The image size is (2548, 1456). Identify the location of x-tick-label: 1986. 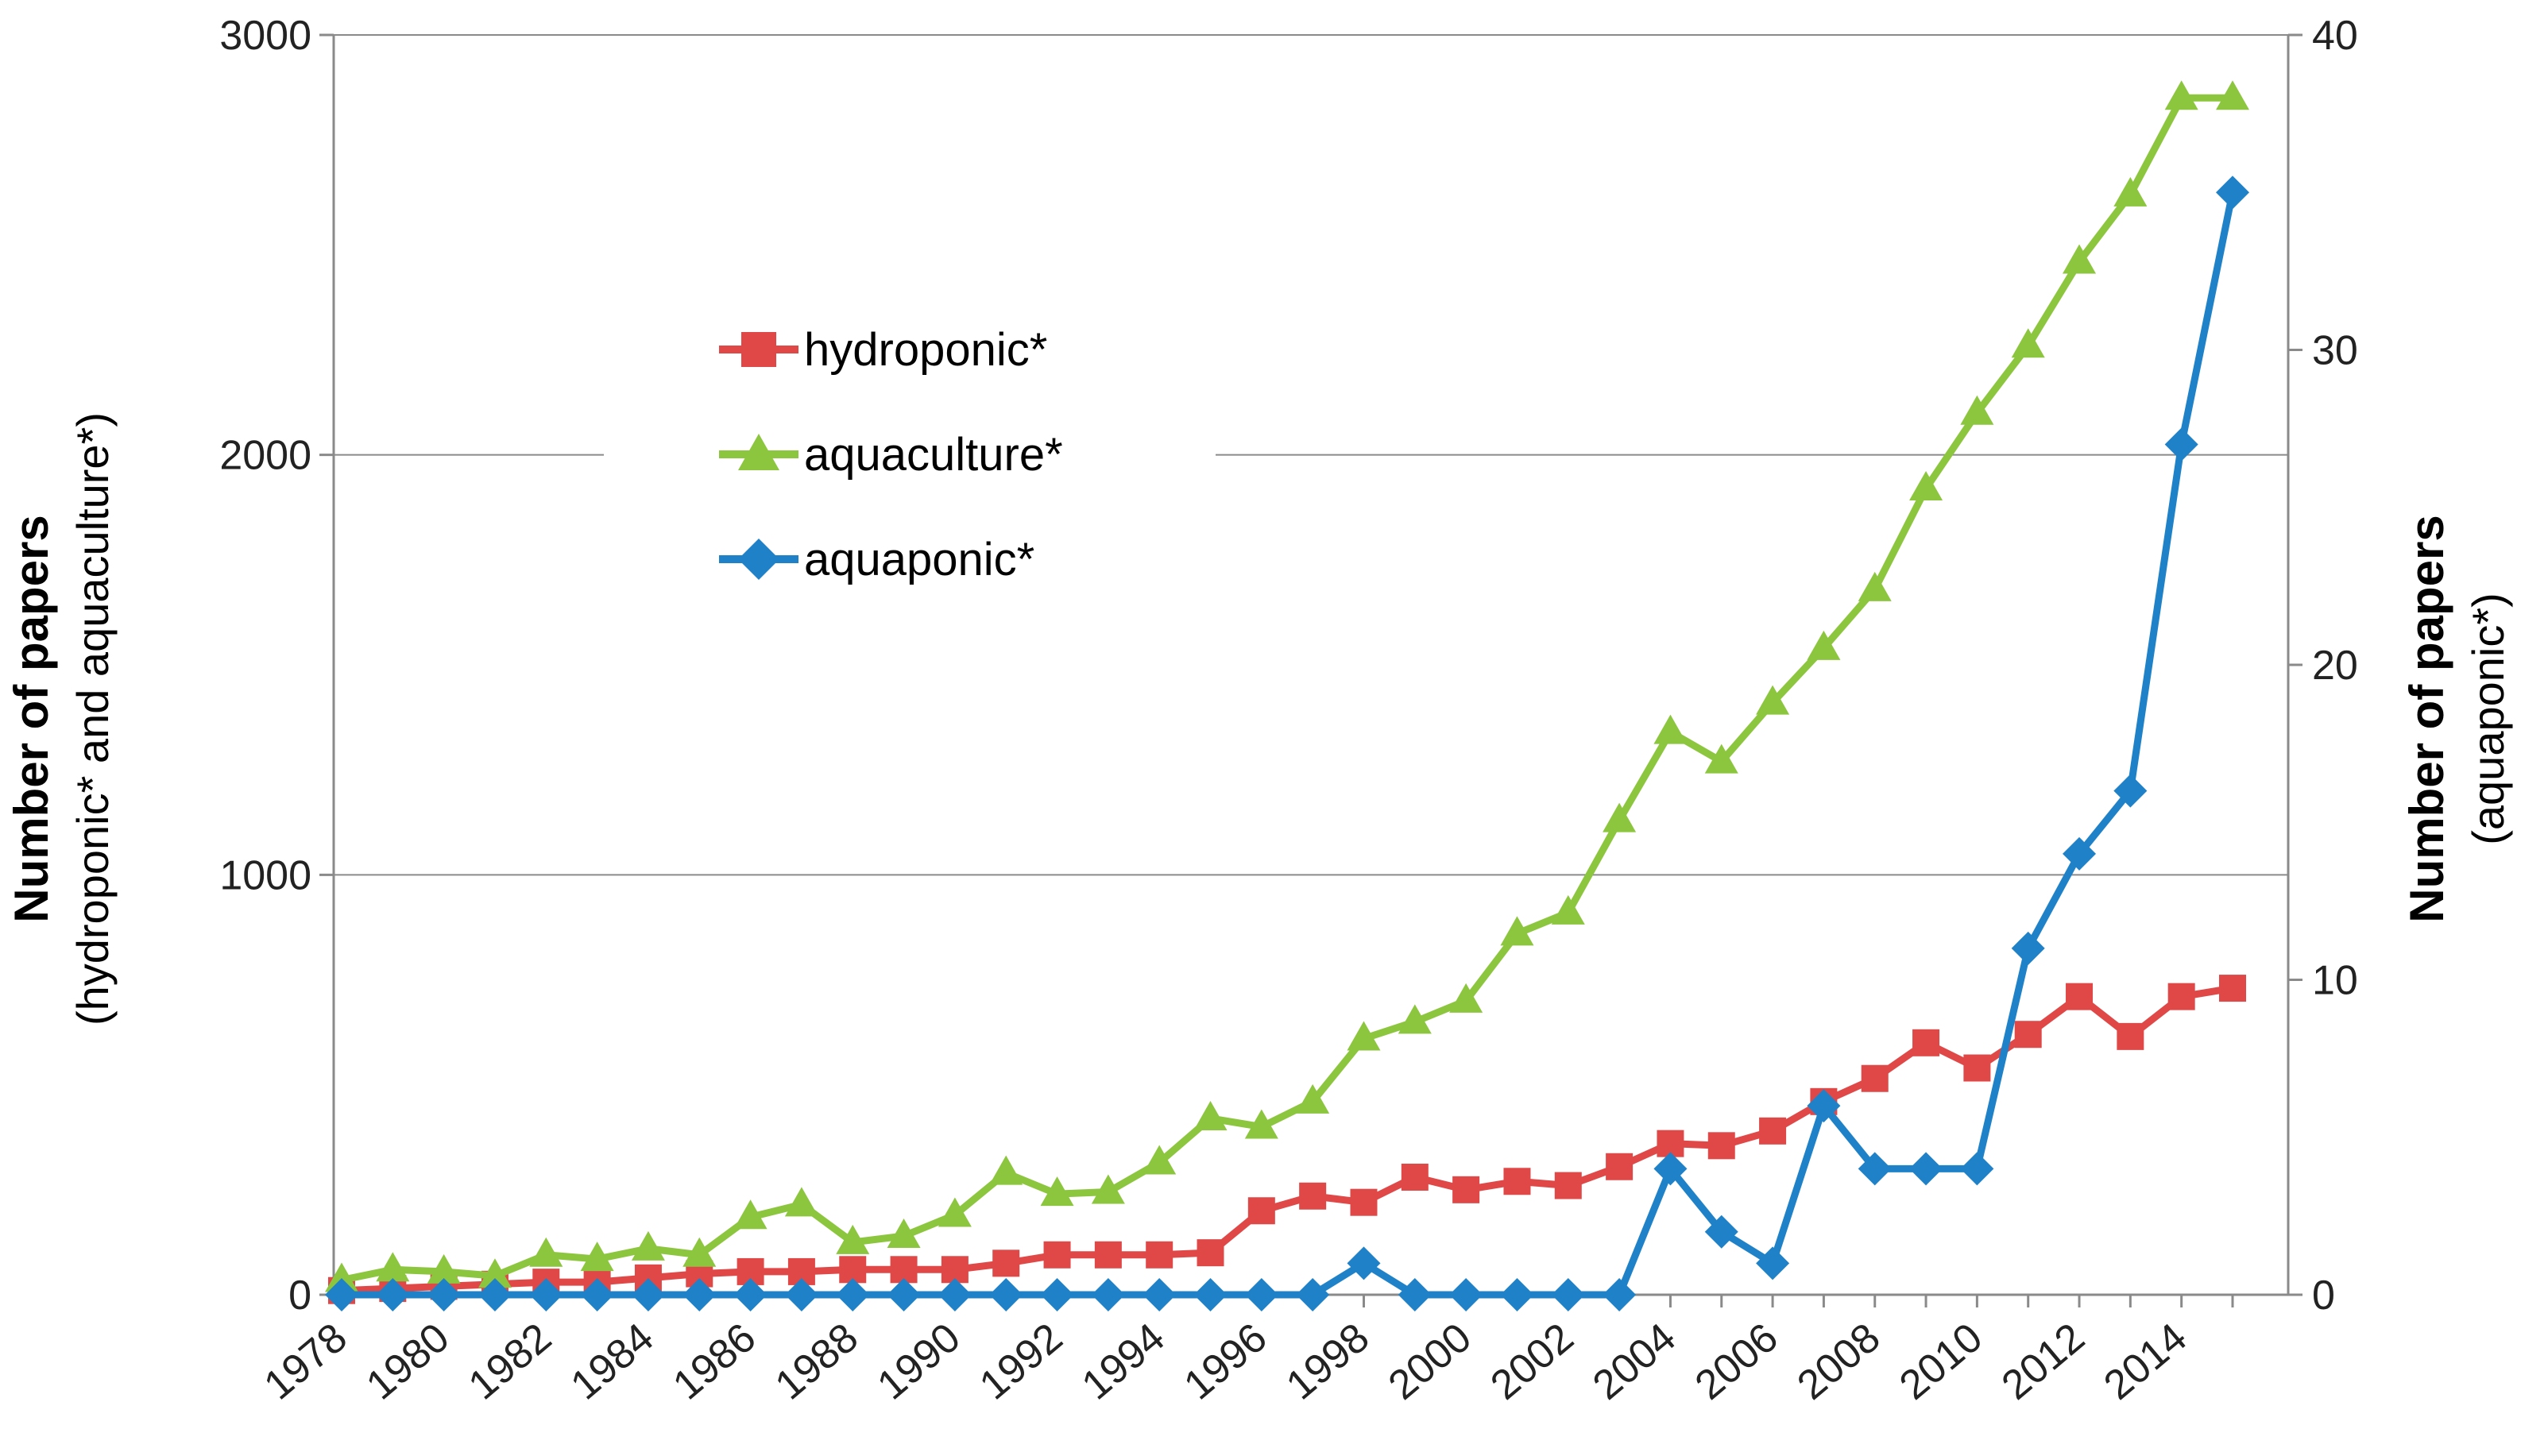
(714, 1362).